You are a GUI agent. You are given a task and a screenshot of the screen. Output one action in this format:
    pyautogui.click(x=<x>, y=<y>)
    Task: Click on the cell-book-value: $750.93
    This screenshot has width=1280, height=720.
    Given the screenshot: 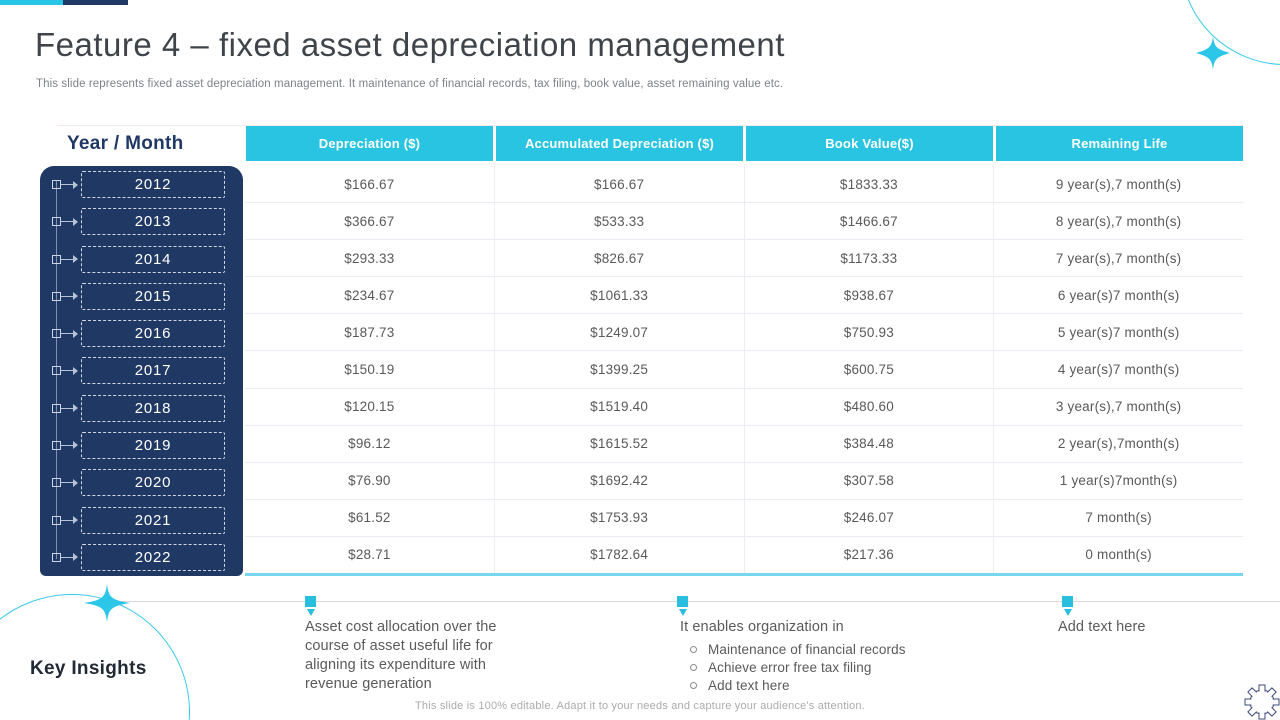 What is the action you would take?
    pyautogui.click(x=870, y=332)
    